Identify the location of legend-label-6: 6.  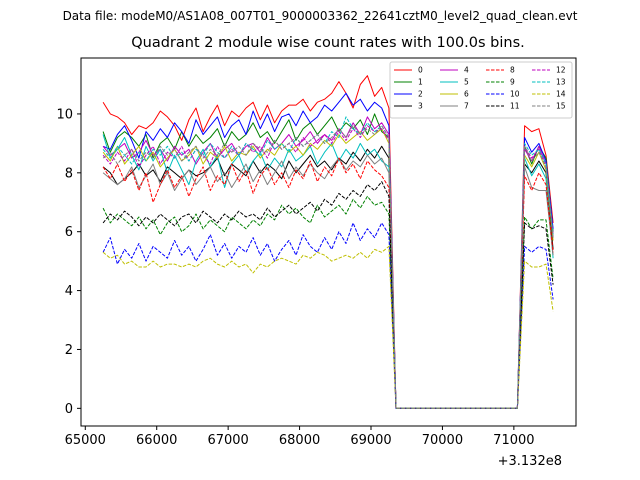
(466, 94).